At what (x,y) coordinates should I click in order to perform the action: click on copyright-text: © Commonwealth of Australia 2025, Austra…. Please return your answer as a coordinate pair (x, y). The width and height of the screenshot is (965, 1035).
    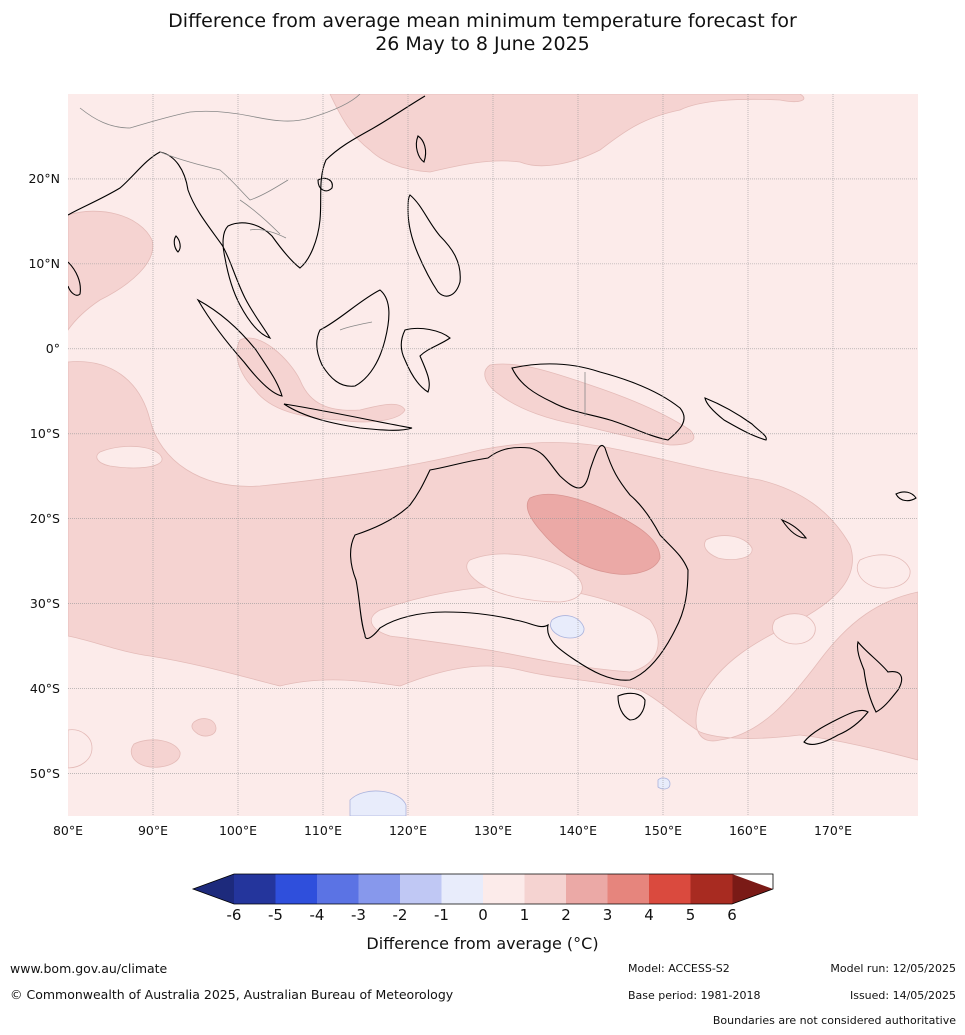
    Looking at the image, I should click on (232, 994).